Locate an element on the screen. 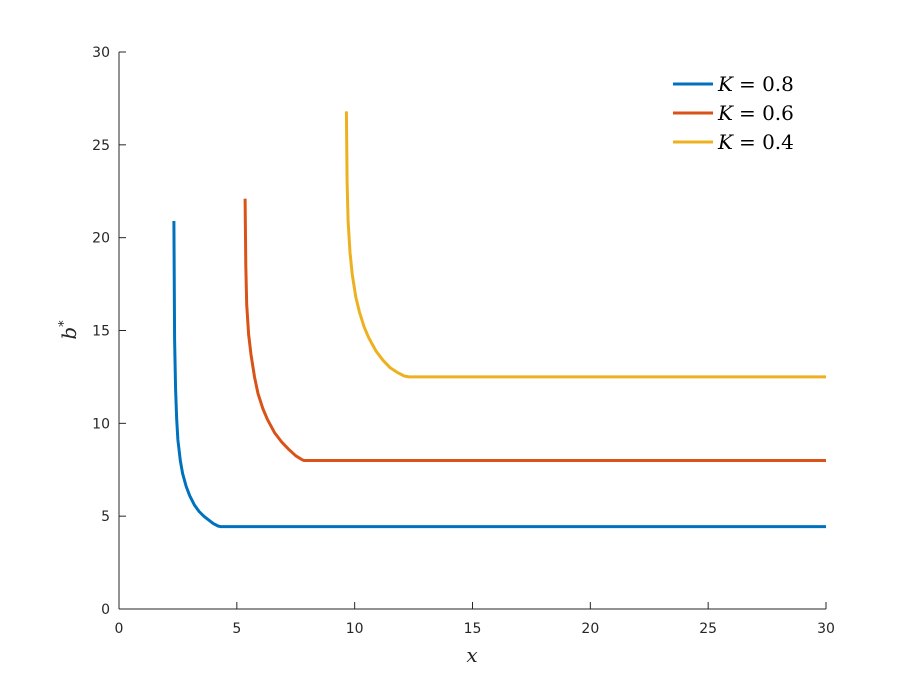 The image size is (911, 682). y-axis-label-base: b is located at coordinates (69, 333).